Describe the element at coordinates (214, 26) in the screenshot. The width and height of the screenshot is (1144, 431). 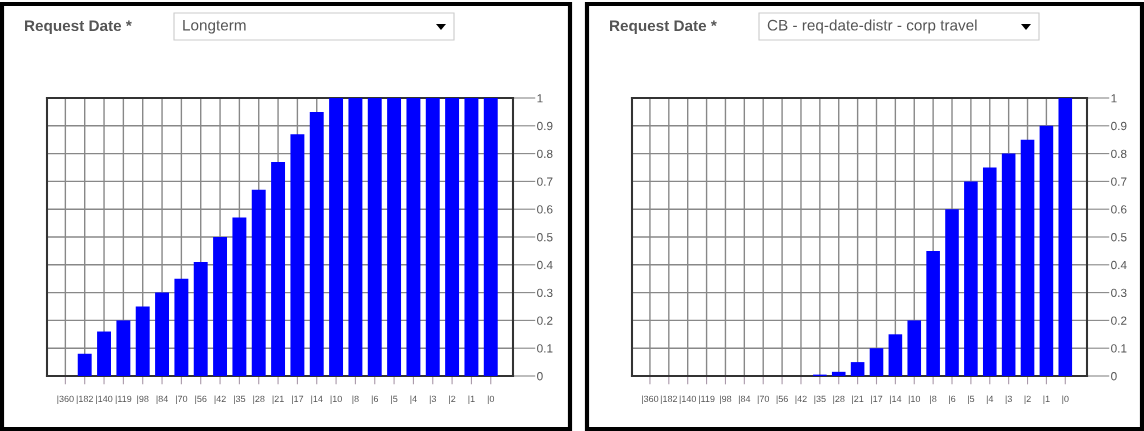
I see `chart-subtitle: Longterm` at that location.